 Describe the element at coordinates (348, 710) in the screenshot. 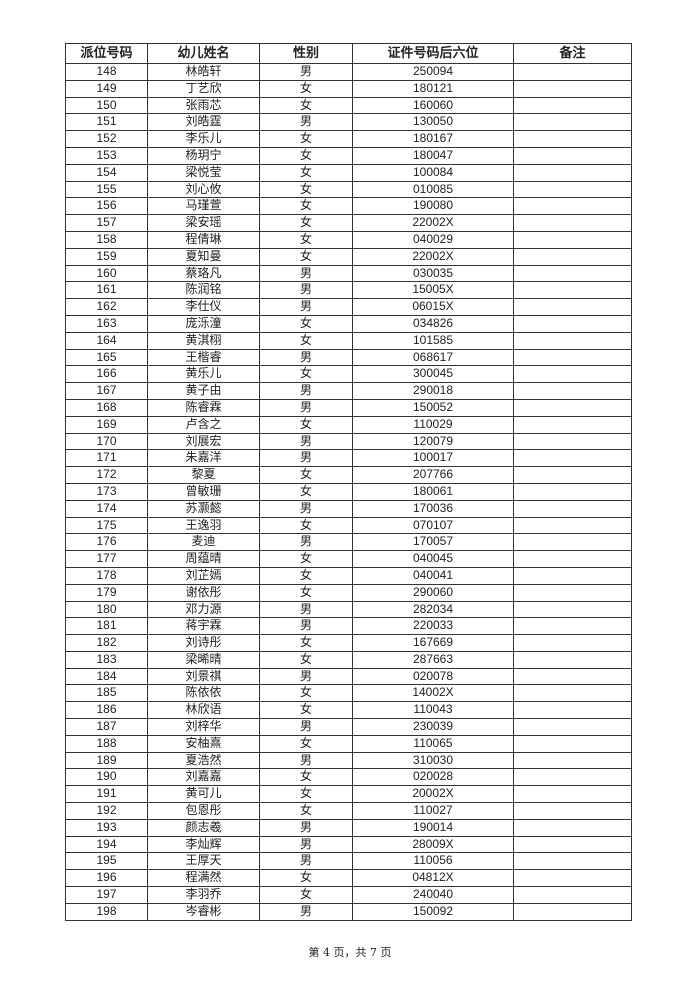

I see `table-row: 186 林欣语女 110043` at that location.